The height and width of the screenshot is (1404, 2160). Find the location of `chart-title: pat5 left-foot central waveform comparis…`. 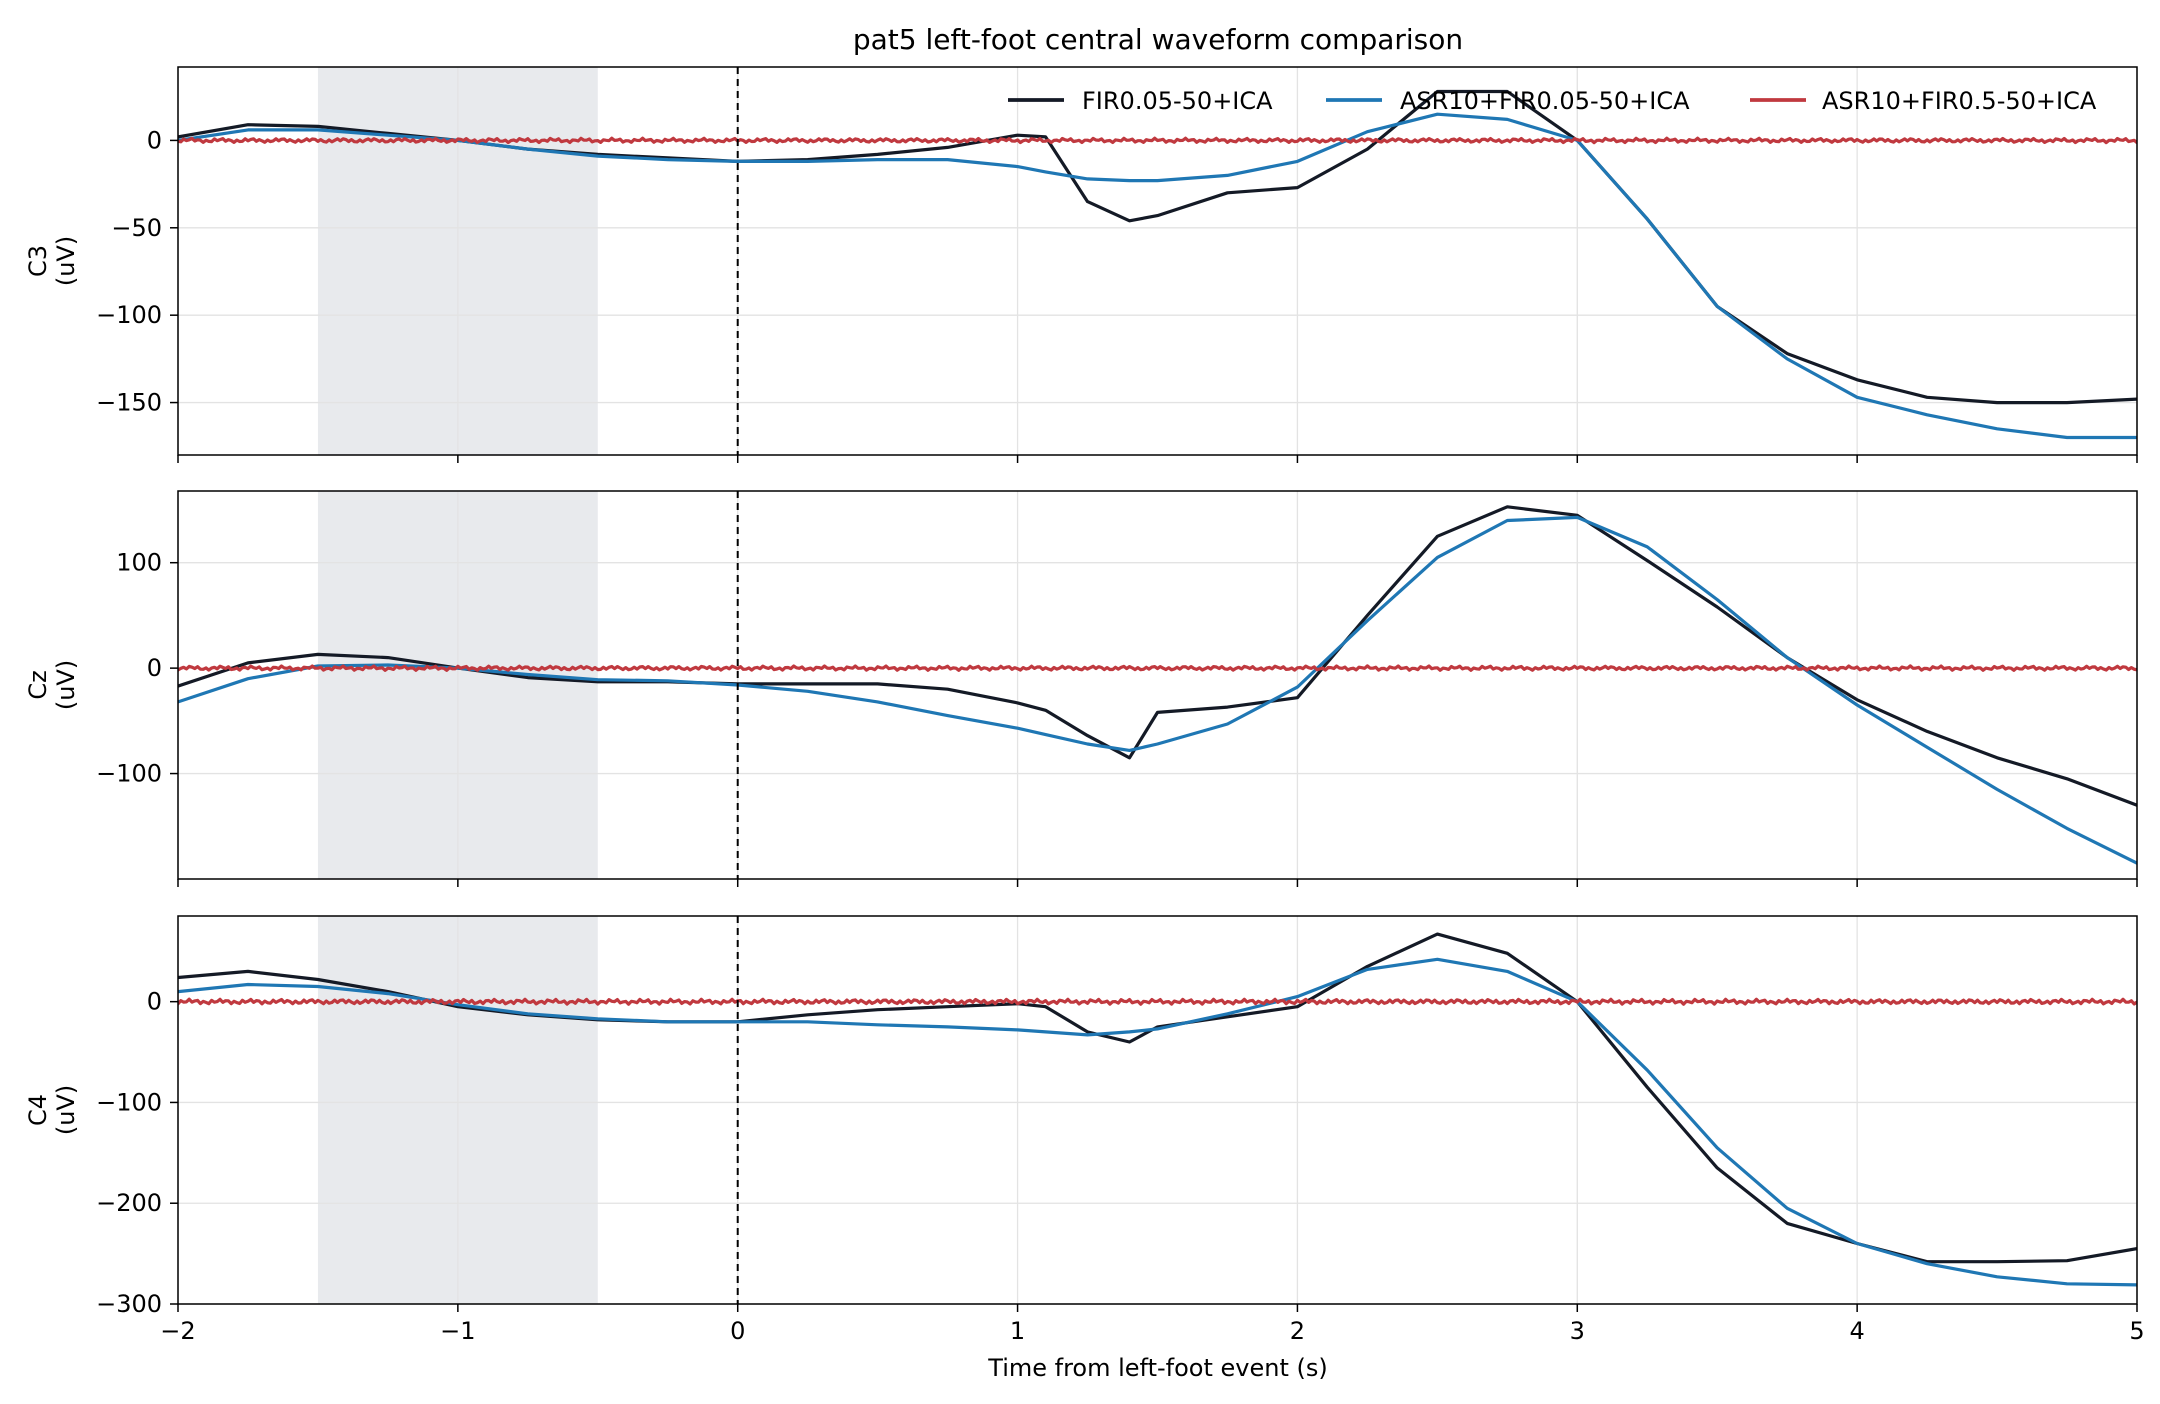

chart-title: pat5 left-foot central waveform comparis… is located at coordinates (1158, 39).